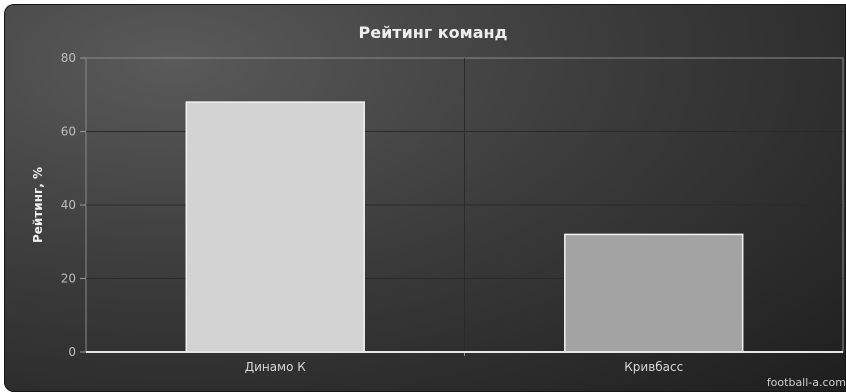 The width and height of the screenshot is (846, 392). I want to click on y-tick-label: 0, so click(72, 352).